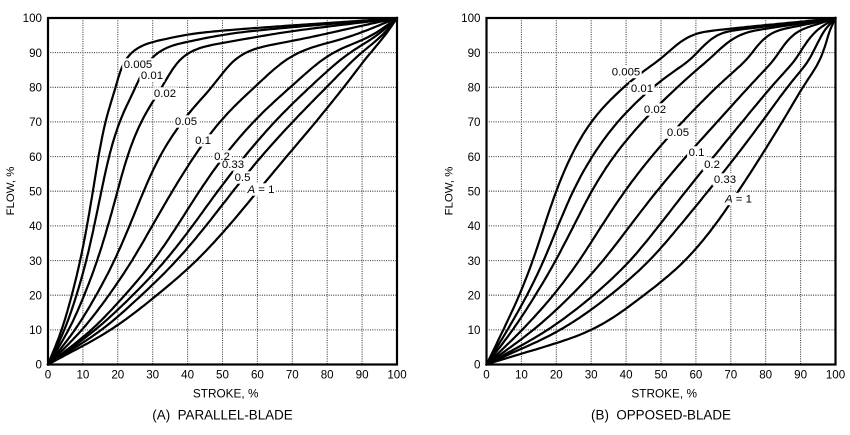 The image size is (850, 435). I want to click on svg-text: (A) PARALLEL-BLADE, so click(222, 414).